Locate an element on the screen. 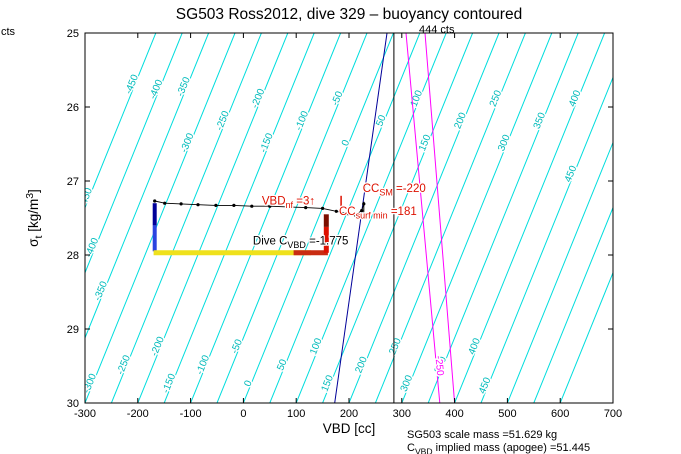 Image resolution: width=681 pixels, height=454 pixels. x-tick-label: 600 is located at coordinates (560, 414).